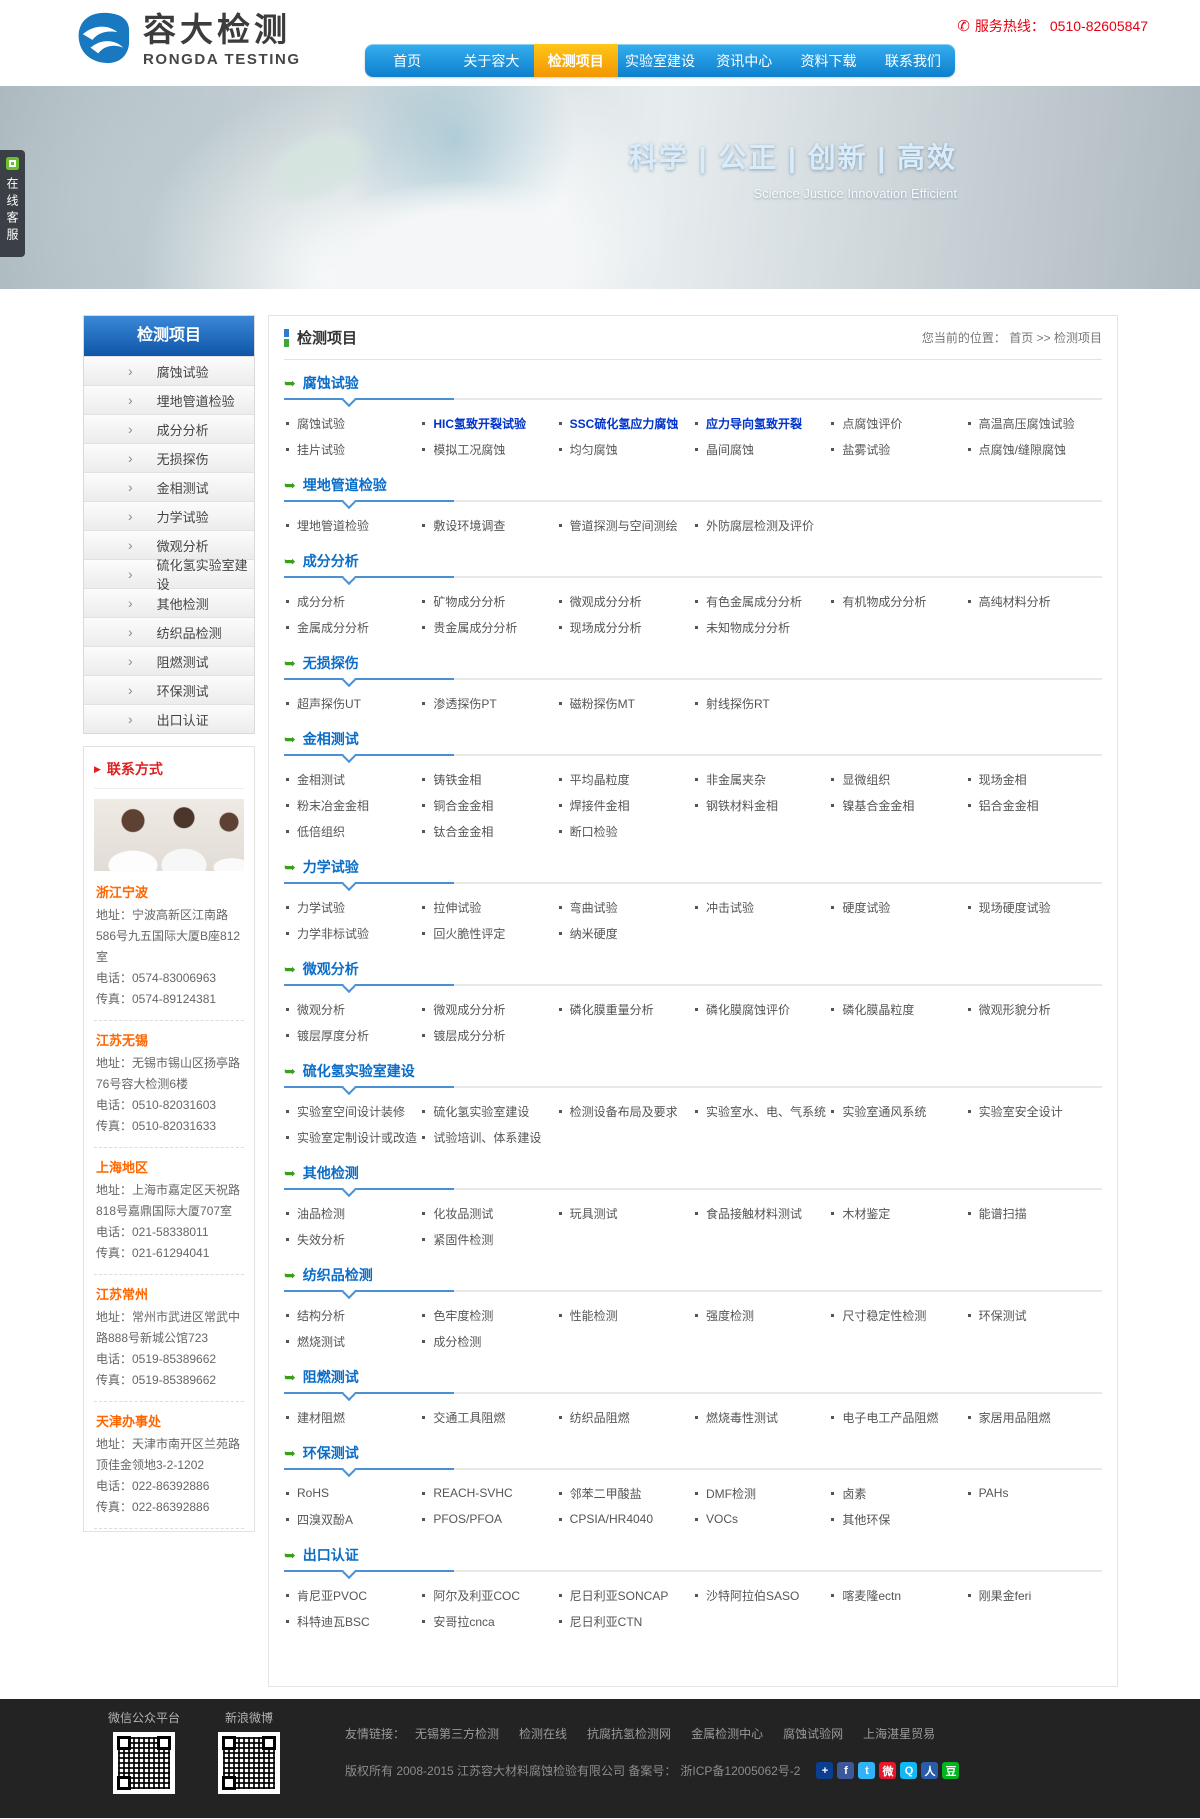 The width and height of the screenshot is (1200, 1819). Describe the element at coordinates (1034, 1009) in the screenshot. I see `test-item-link: 微观形貌分析` at that location.